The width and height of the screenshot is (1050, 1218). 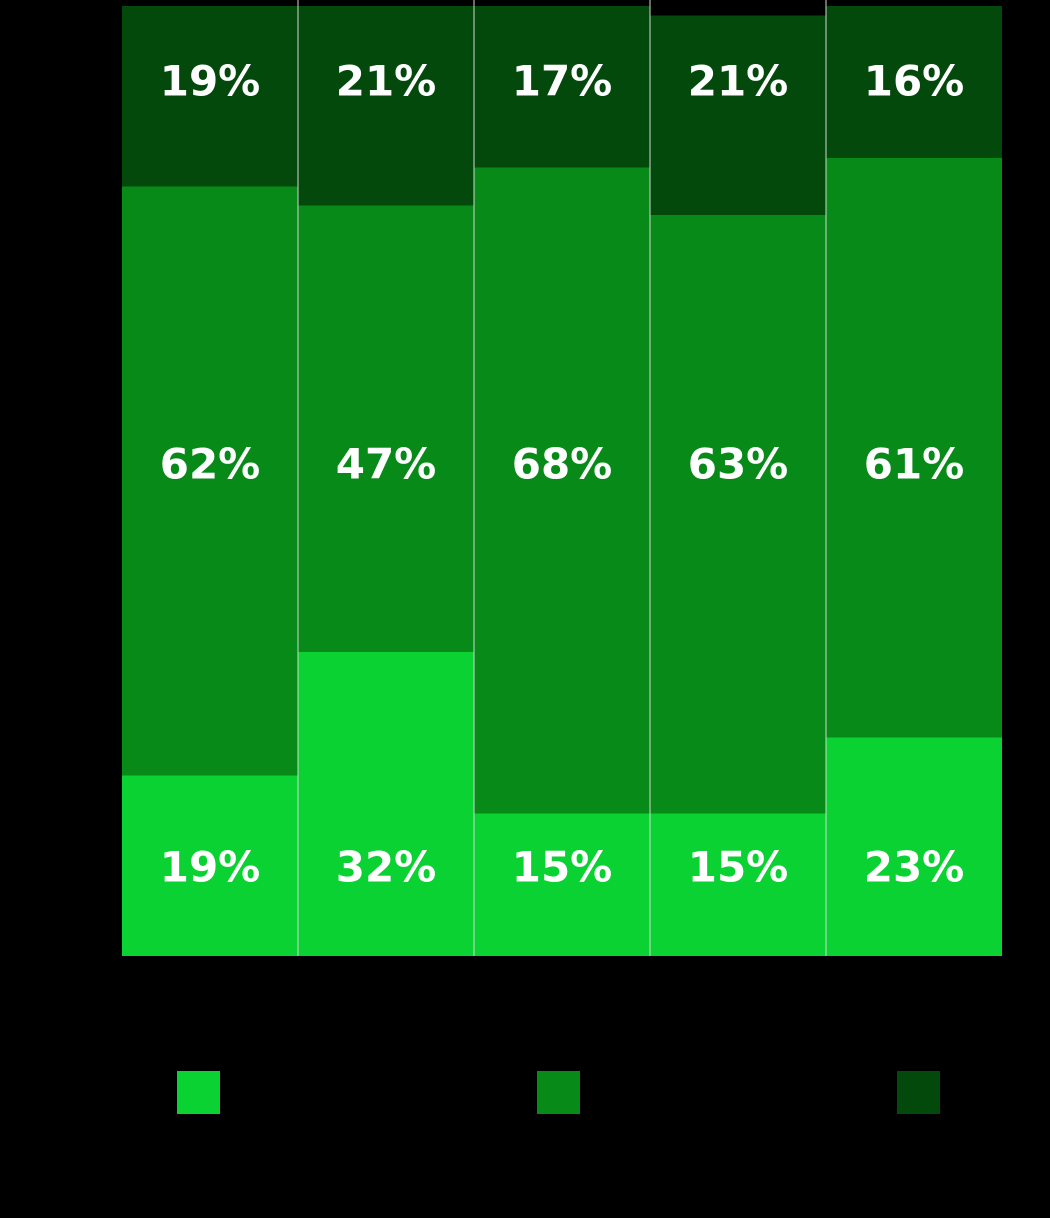 What do you see at coordinates (562, 81) in the screenshot?
I see `value-label: 17%` at bounding box center [562, 81].